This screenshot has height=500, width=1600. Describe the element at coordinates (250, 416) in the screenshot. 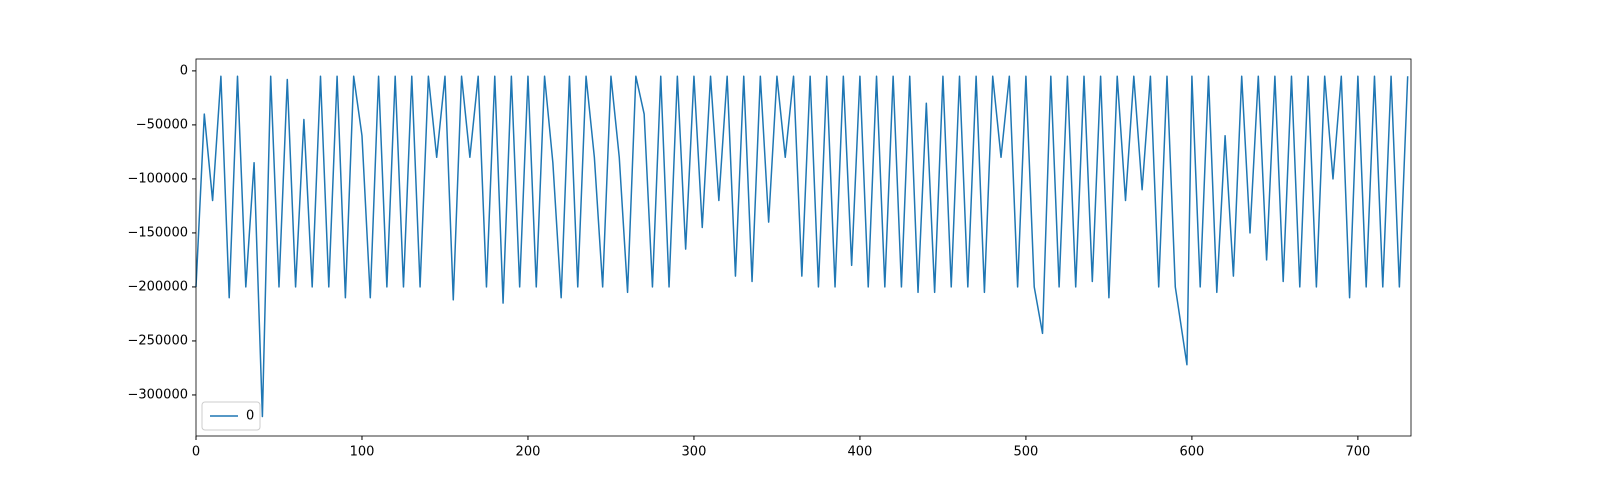

I see `legend-label: 0` at that location.